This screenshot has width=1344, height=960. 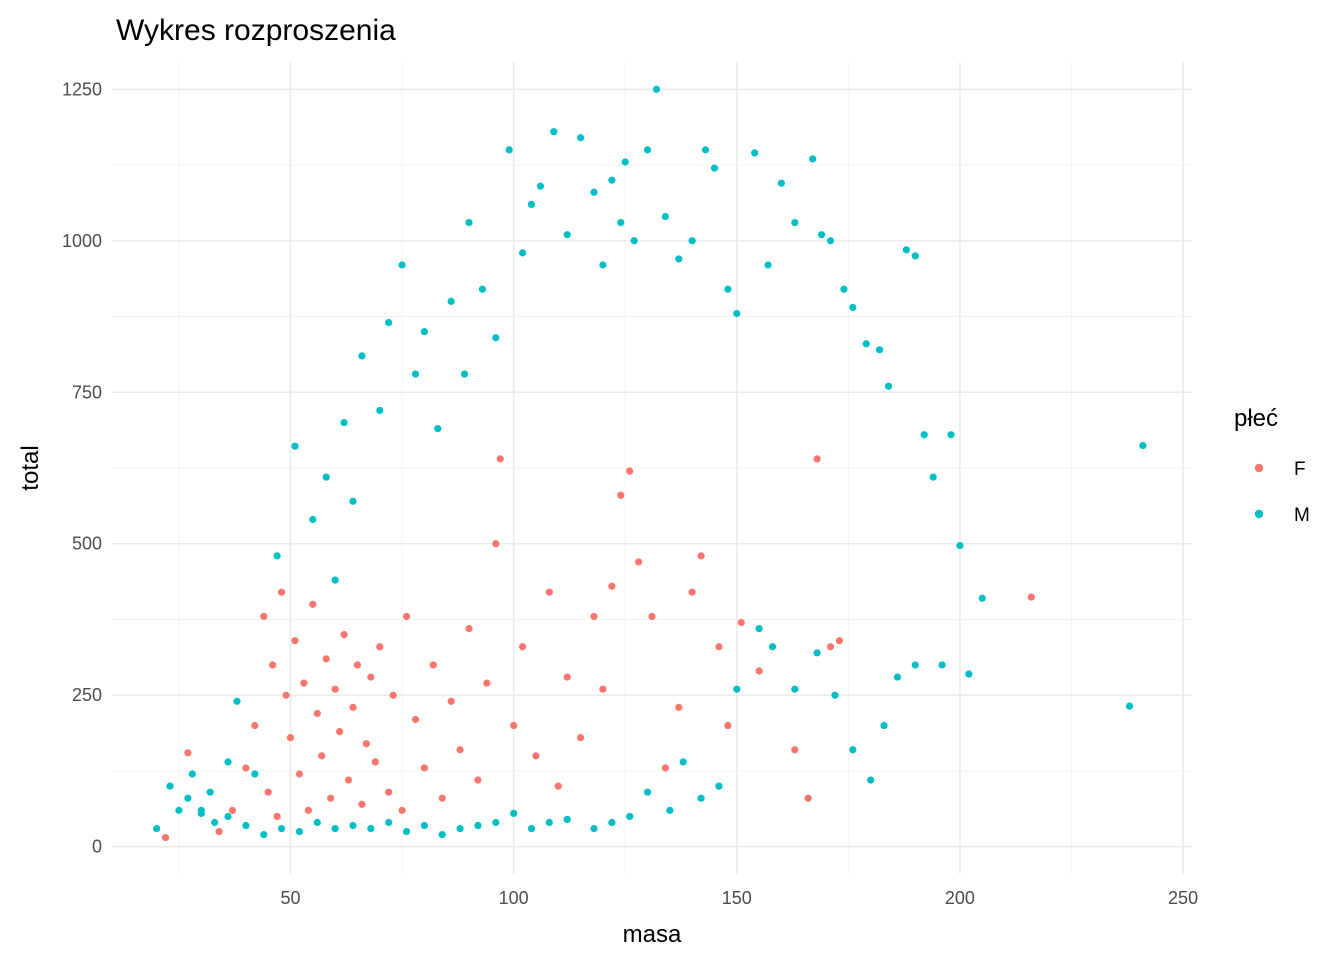 I want to click on x-tick-label: 100, so click(x=514, y=898).